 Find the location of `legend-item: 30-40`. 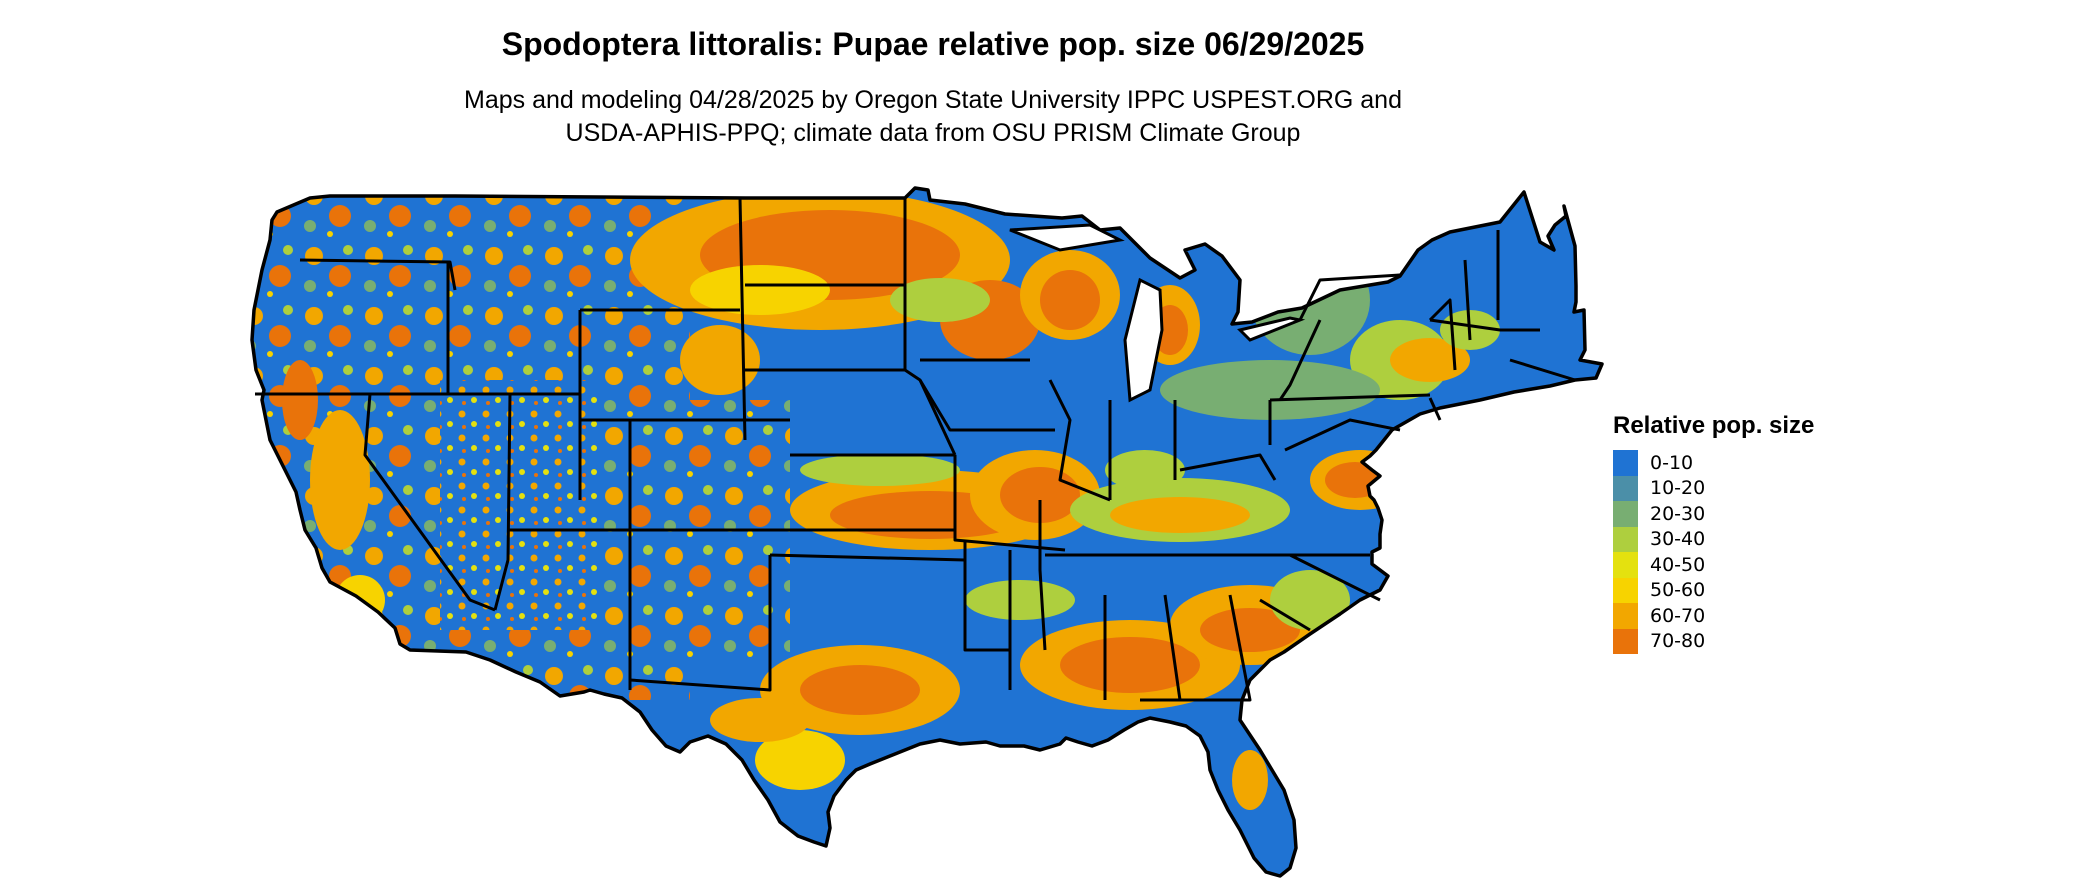

legend-item: 30-40 is located at coordinates (1713, 539).